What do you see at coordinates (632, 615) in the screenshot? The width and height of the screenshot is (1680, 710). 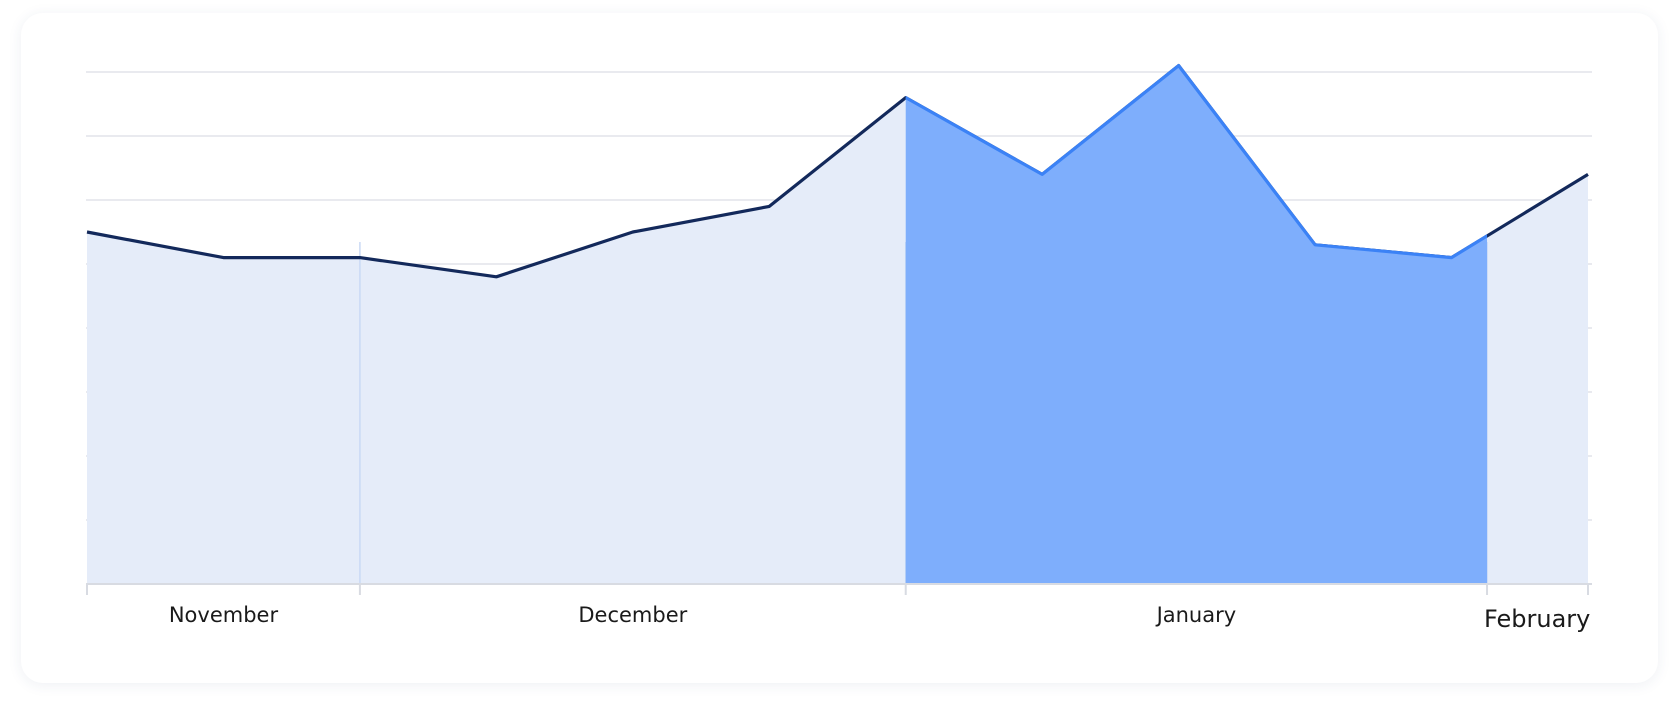 I see `month-label: December` at bounding box center [632, 615].